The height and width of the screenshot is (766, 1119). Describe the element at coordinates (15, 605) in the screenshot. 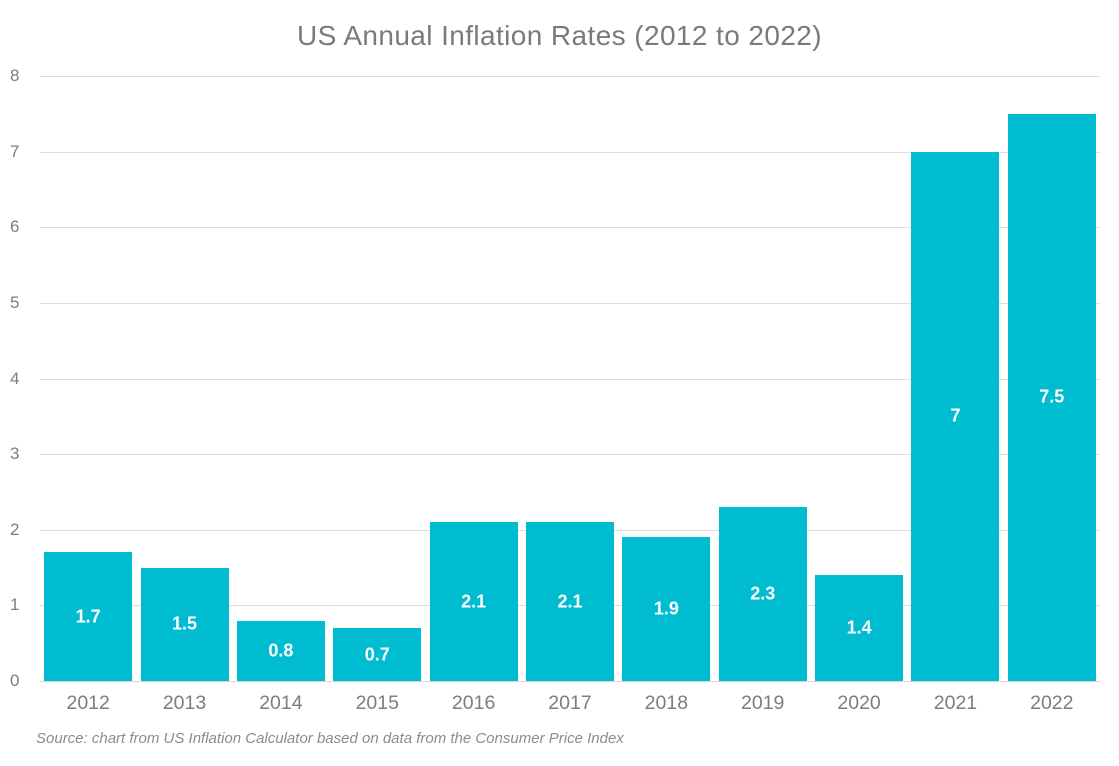

I see `y-tick-label-1: 1` at that location.